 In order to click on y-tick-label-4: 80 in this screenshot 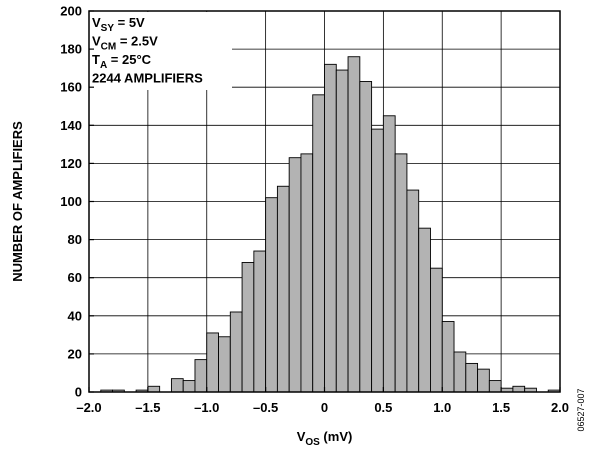, I will do `click(75, 239)`.